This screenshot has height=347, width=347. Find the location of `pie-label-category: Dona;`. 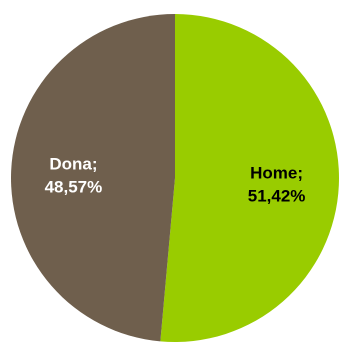

pie-label-category: Dona; is located at coordinates (73, 163).